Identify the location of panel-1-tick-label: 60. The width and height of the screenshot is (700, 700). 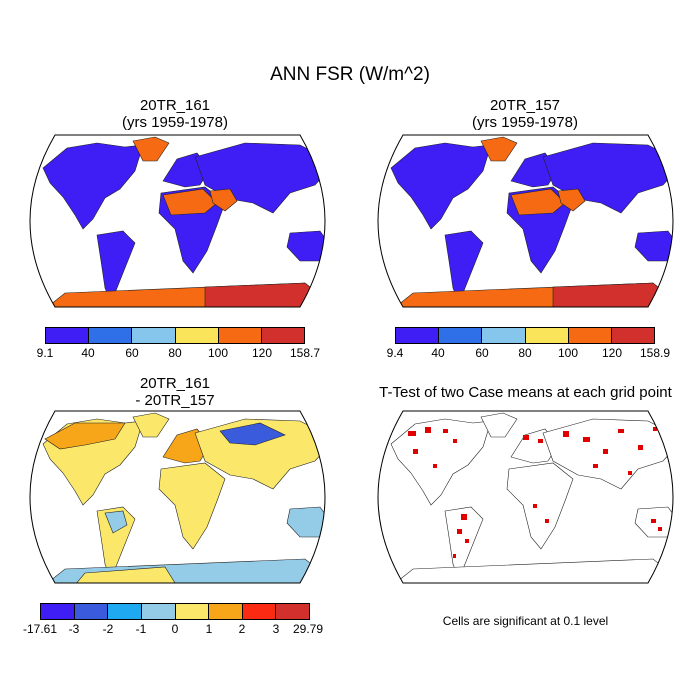
(132, 353).